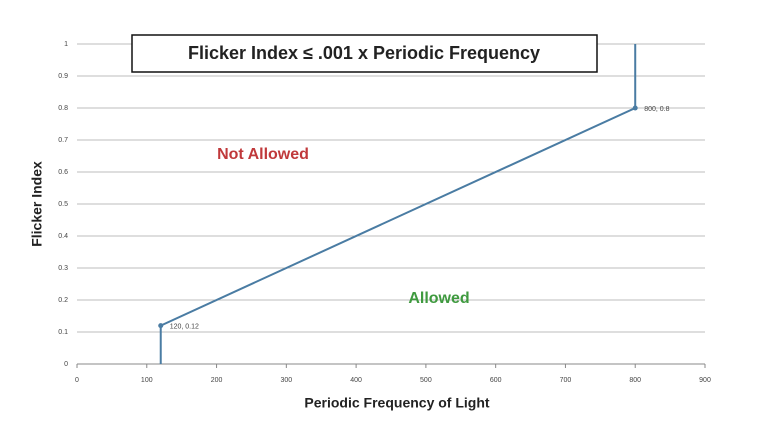 Image resolution: width=765 pixels, height=440 pixels. What do you see at coordinates (396, 403) in the screenshot?
I see `x-axis-label: Periodic Frequency of Light` at bounding box center [396, 403].